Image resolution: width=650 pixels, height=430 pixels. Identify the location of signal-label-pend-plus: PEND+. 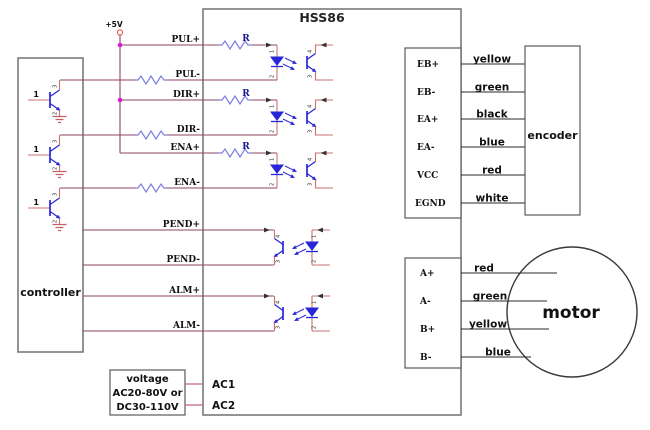
(181, 225).